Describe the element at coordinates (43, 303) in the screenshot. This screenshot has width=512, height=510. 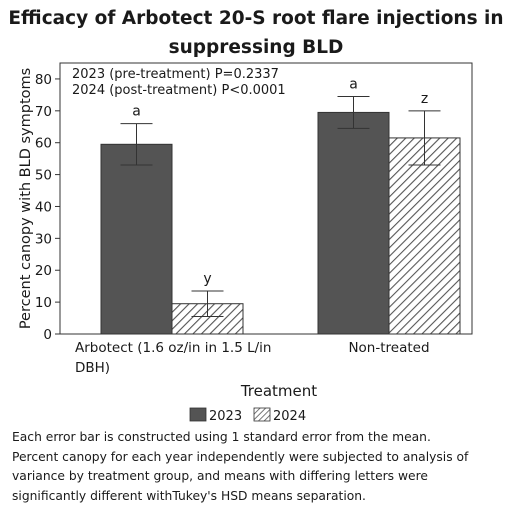
I see `y-tick-label-10: 10` at that location.